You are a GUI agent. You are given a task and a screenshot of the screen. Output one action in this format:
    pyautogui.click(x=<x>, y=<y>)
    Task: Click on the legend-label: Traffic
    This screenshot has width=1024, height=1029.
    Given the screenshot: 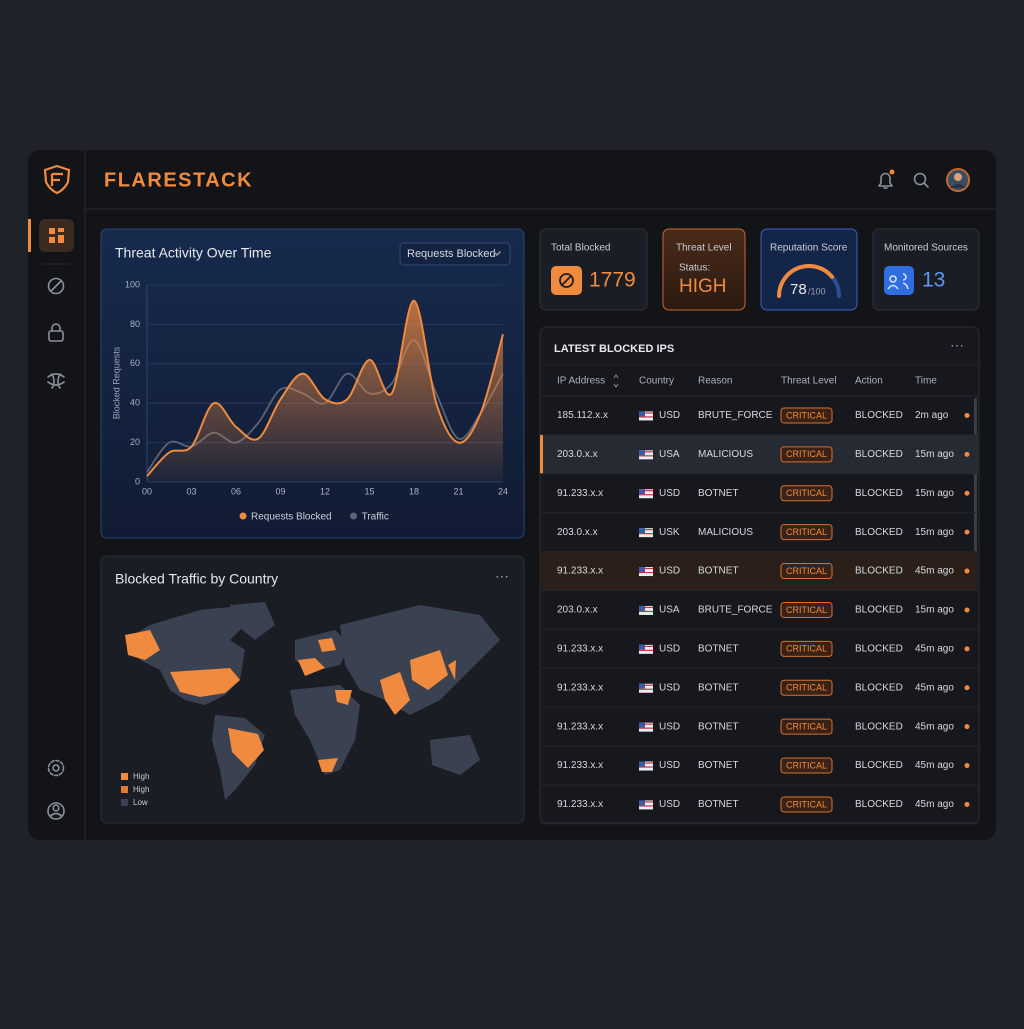 What is the action you would take?
    pyautogui.click(x=375, y=517)
    